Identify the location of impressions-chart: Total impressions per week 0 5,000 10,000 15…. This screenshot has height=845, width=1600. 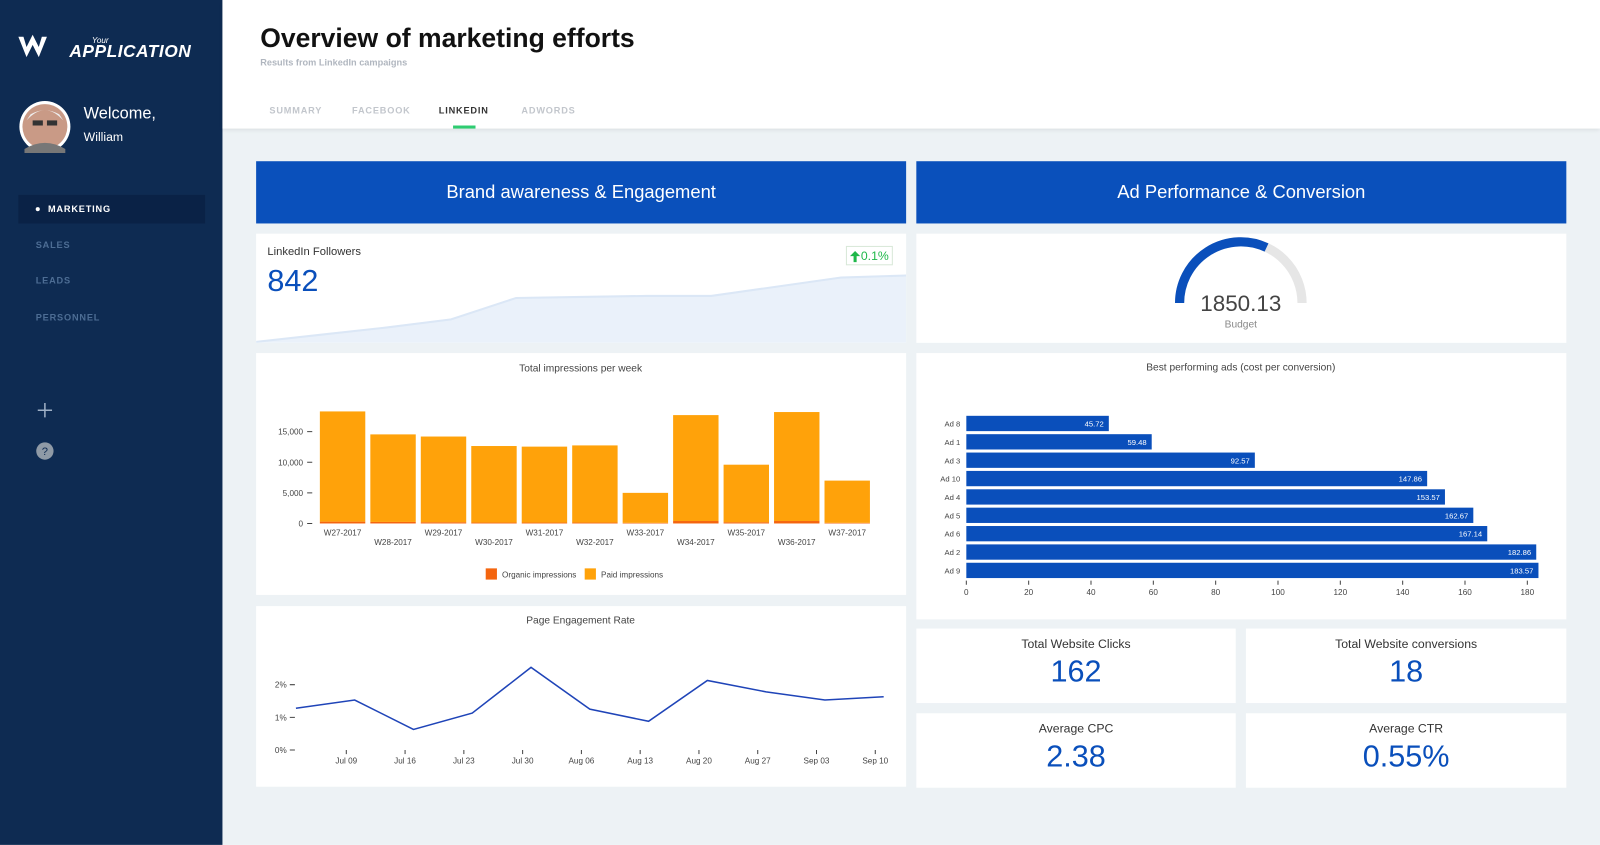
(574, 471).